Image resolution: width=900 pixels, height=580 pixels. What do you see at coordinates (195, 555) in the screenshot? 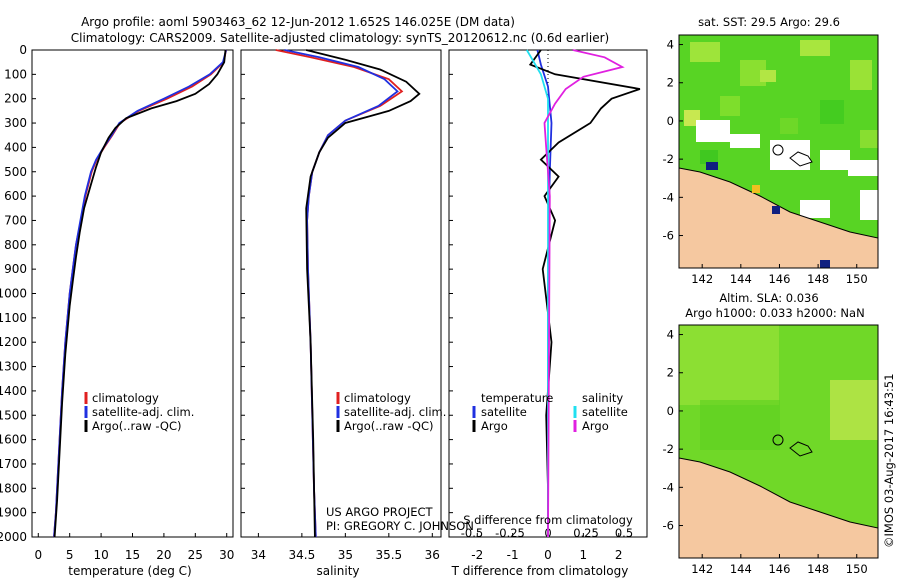
I see `x-tick-label: 25` at bounding box center [195, 555].